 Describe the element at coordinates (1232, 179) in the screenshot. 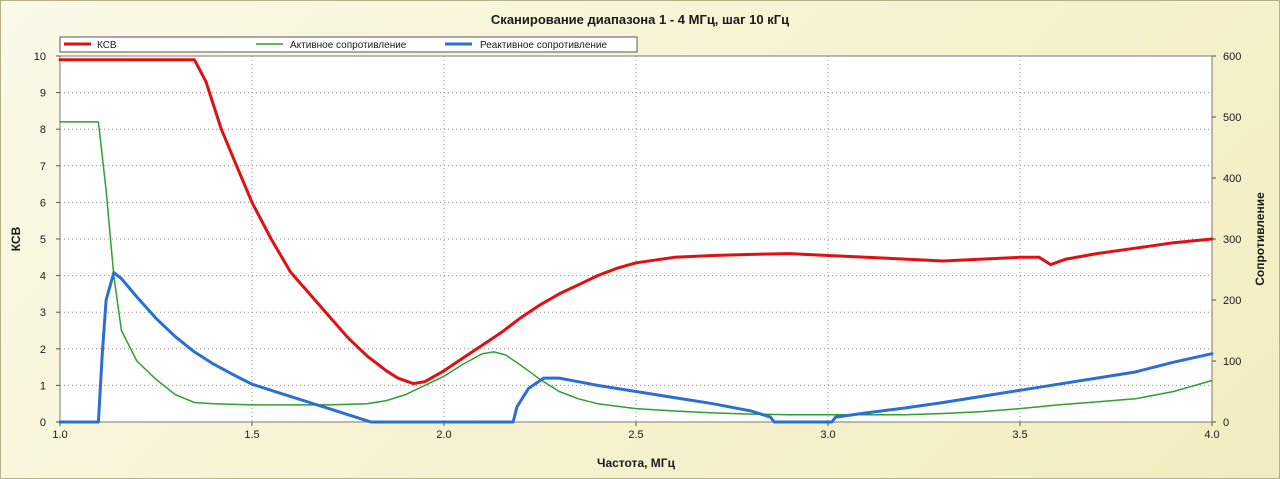

I see `y-right-tick-label: 400` at that location.